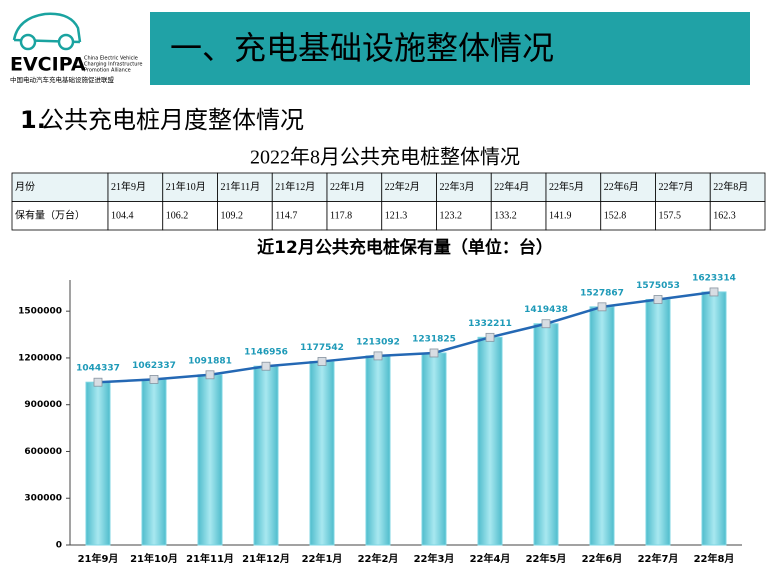 This screenshot has width=769, height=570. I want to click on table-cell-text: 123.2, so click(451, 215).